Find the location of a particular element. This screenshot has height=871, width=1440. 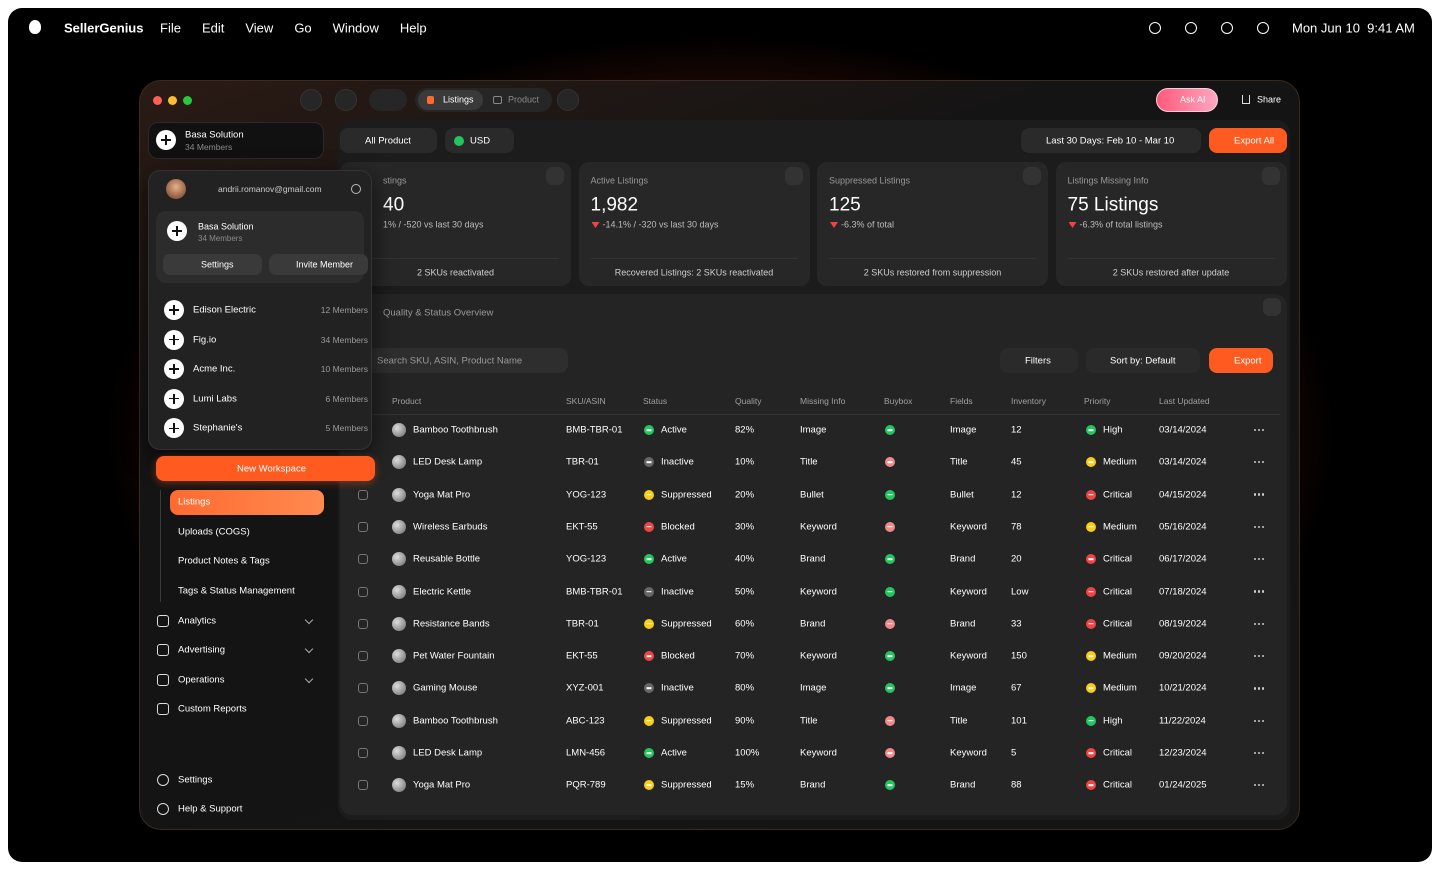

nav-item: Listings is located at coordinates (194, 502).